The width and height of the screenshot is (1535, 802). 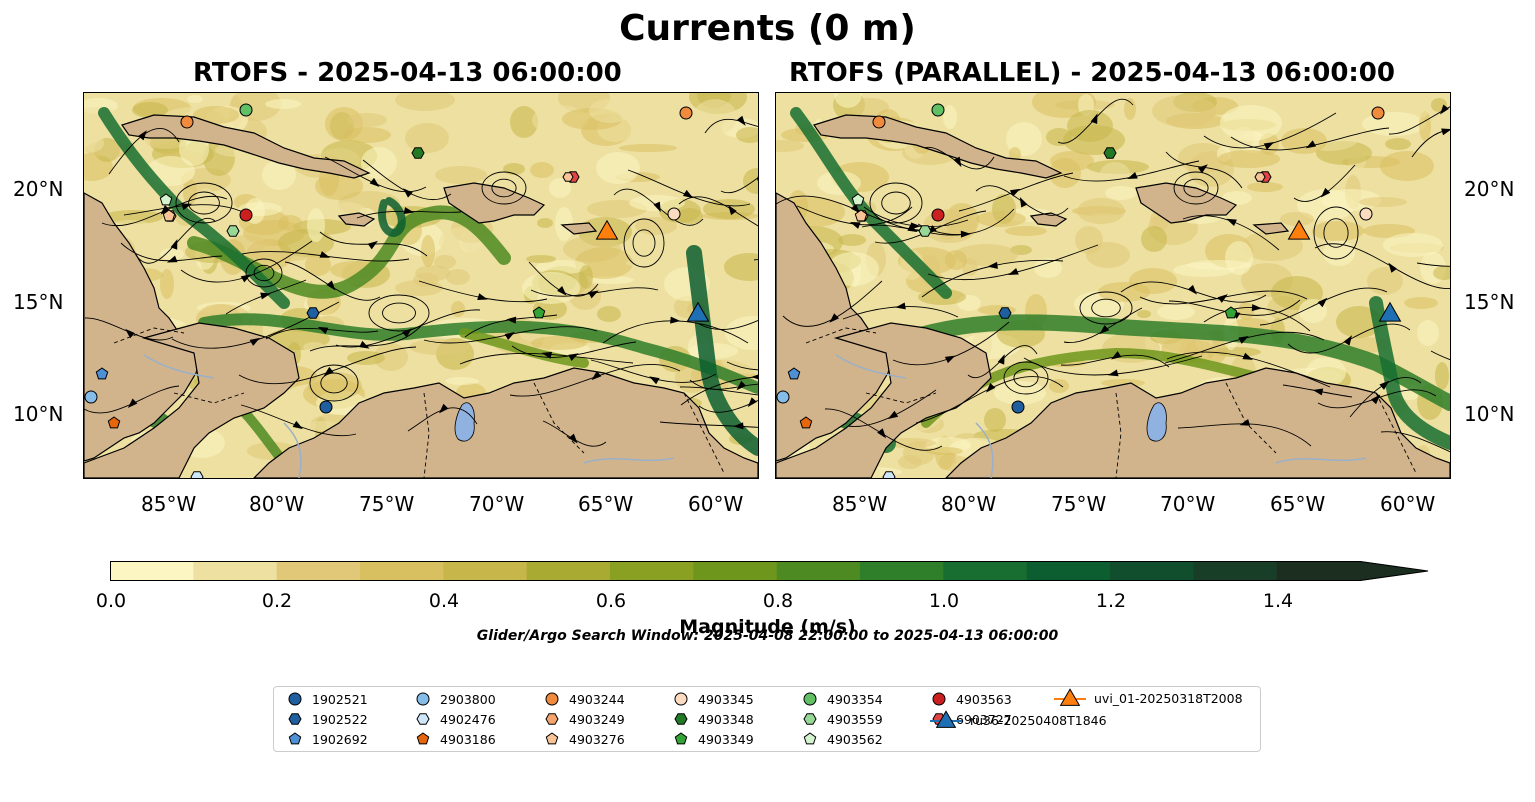 I want to click on legend-label: 4903186, so click(x=468, y=739).